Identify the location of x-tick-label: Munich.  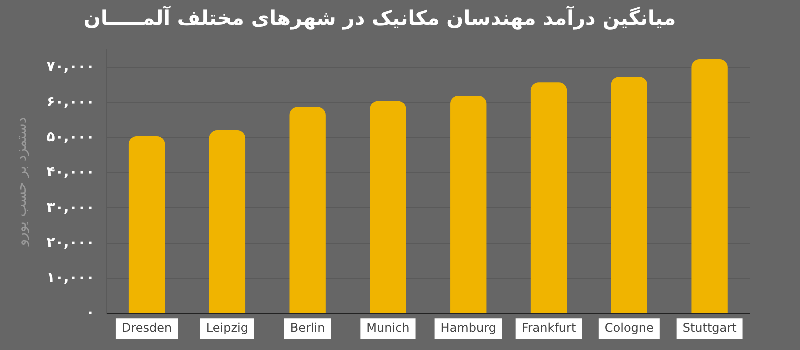
(388, 327).